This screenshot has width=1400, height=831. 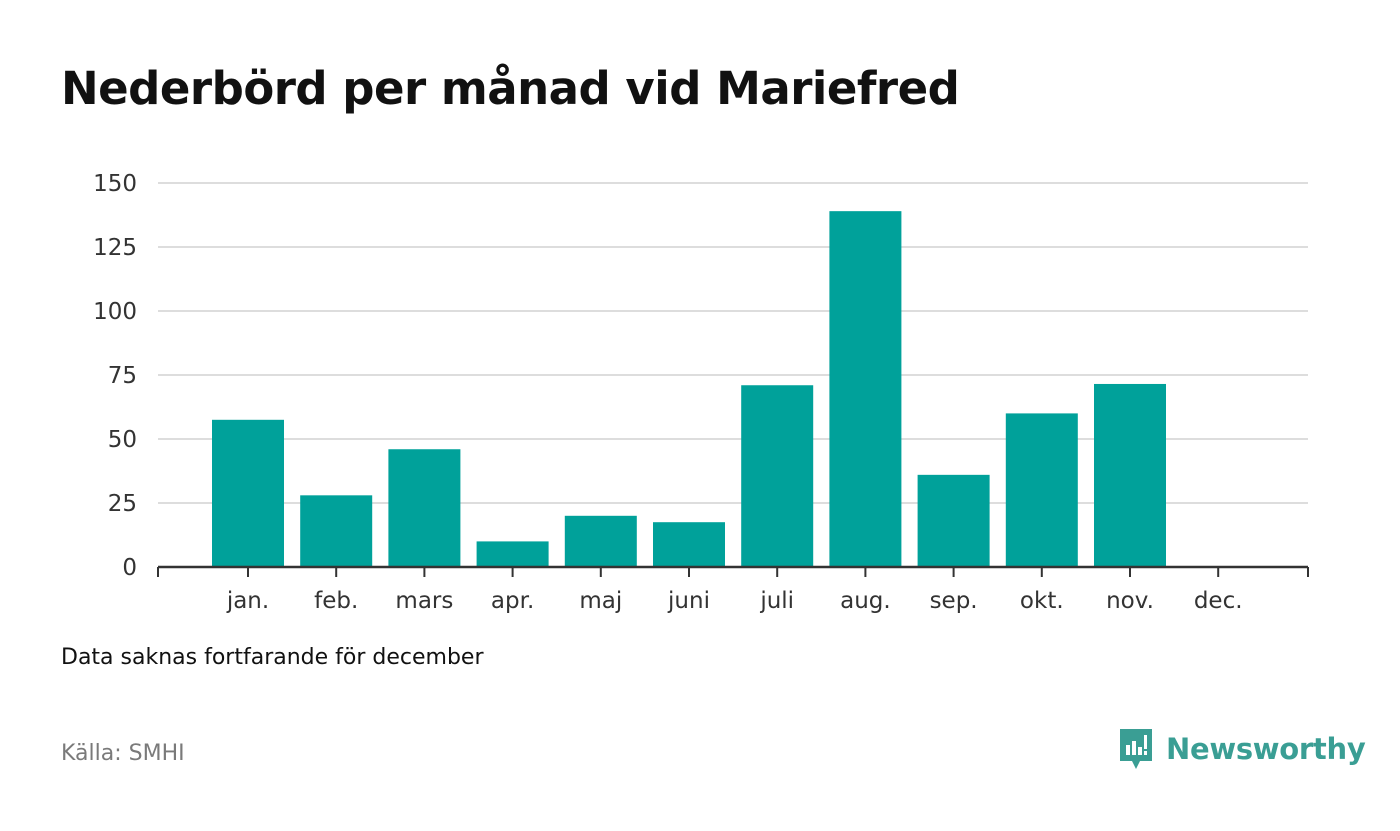 I want to click on x-tick-label: nov., so click(x=1130, y=601).